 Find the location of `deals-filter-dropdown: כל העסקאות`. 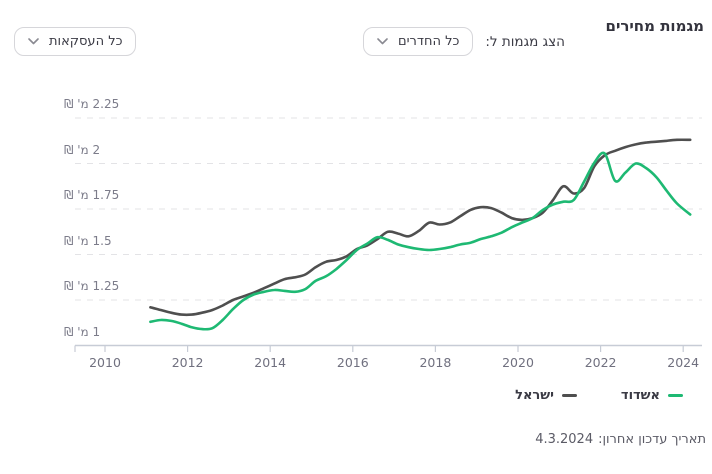

deals-filter-dropdown: כל העסקאות is located at coordinates (75, 41).